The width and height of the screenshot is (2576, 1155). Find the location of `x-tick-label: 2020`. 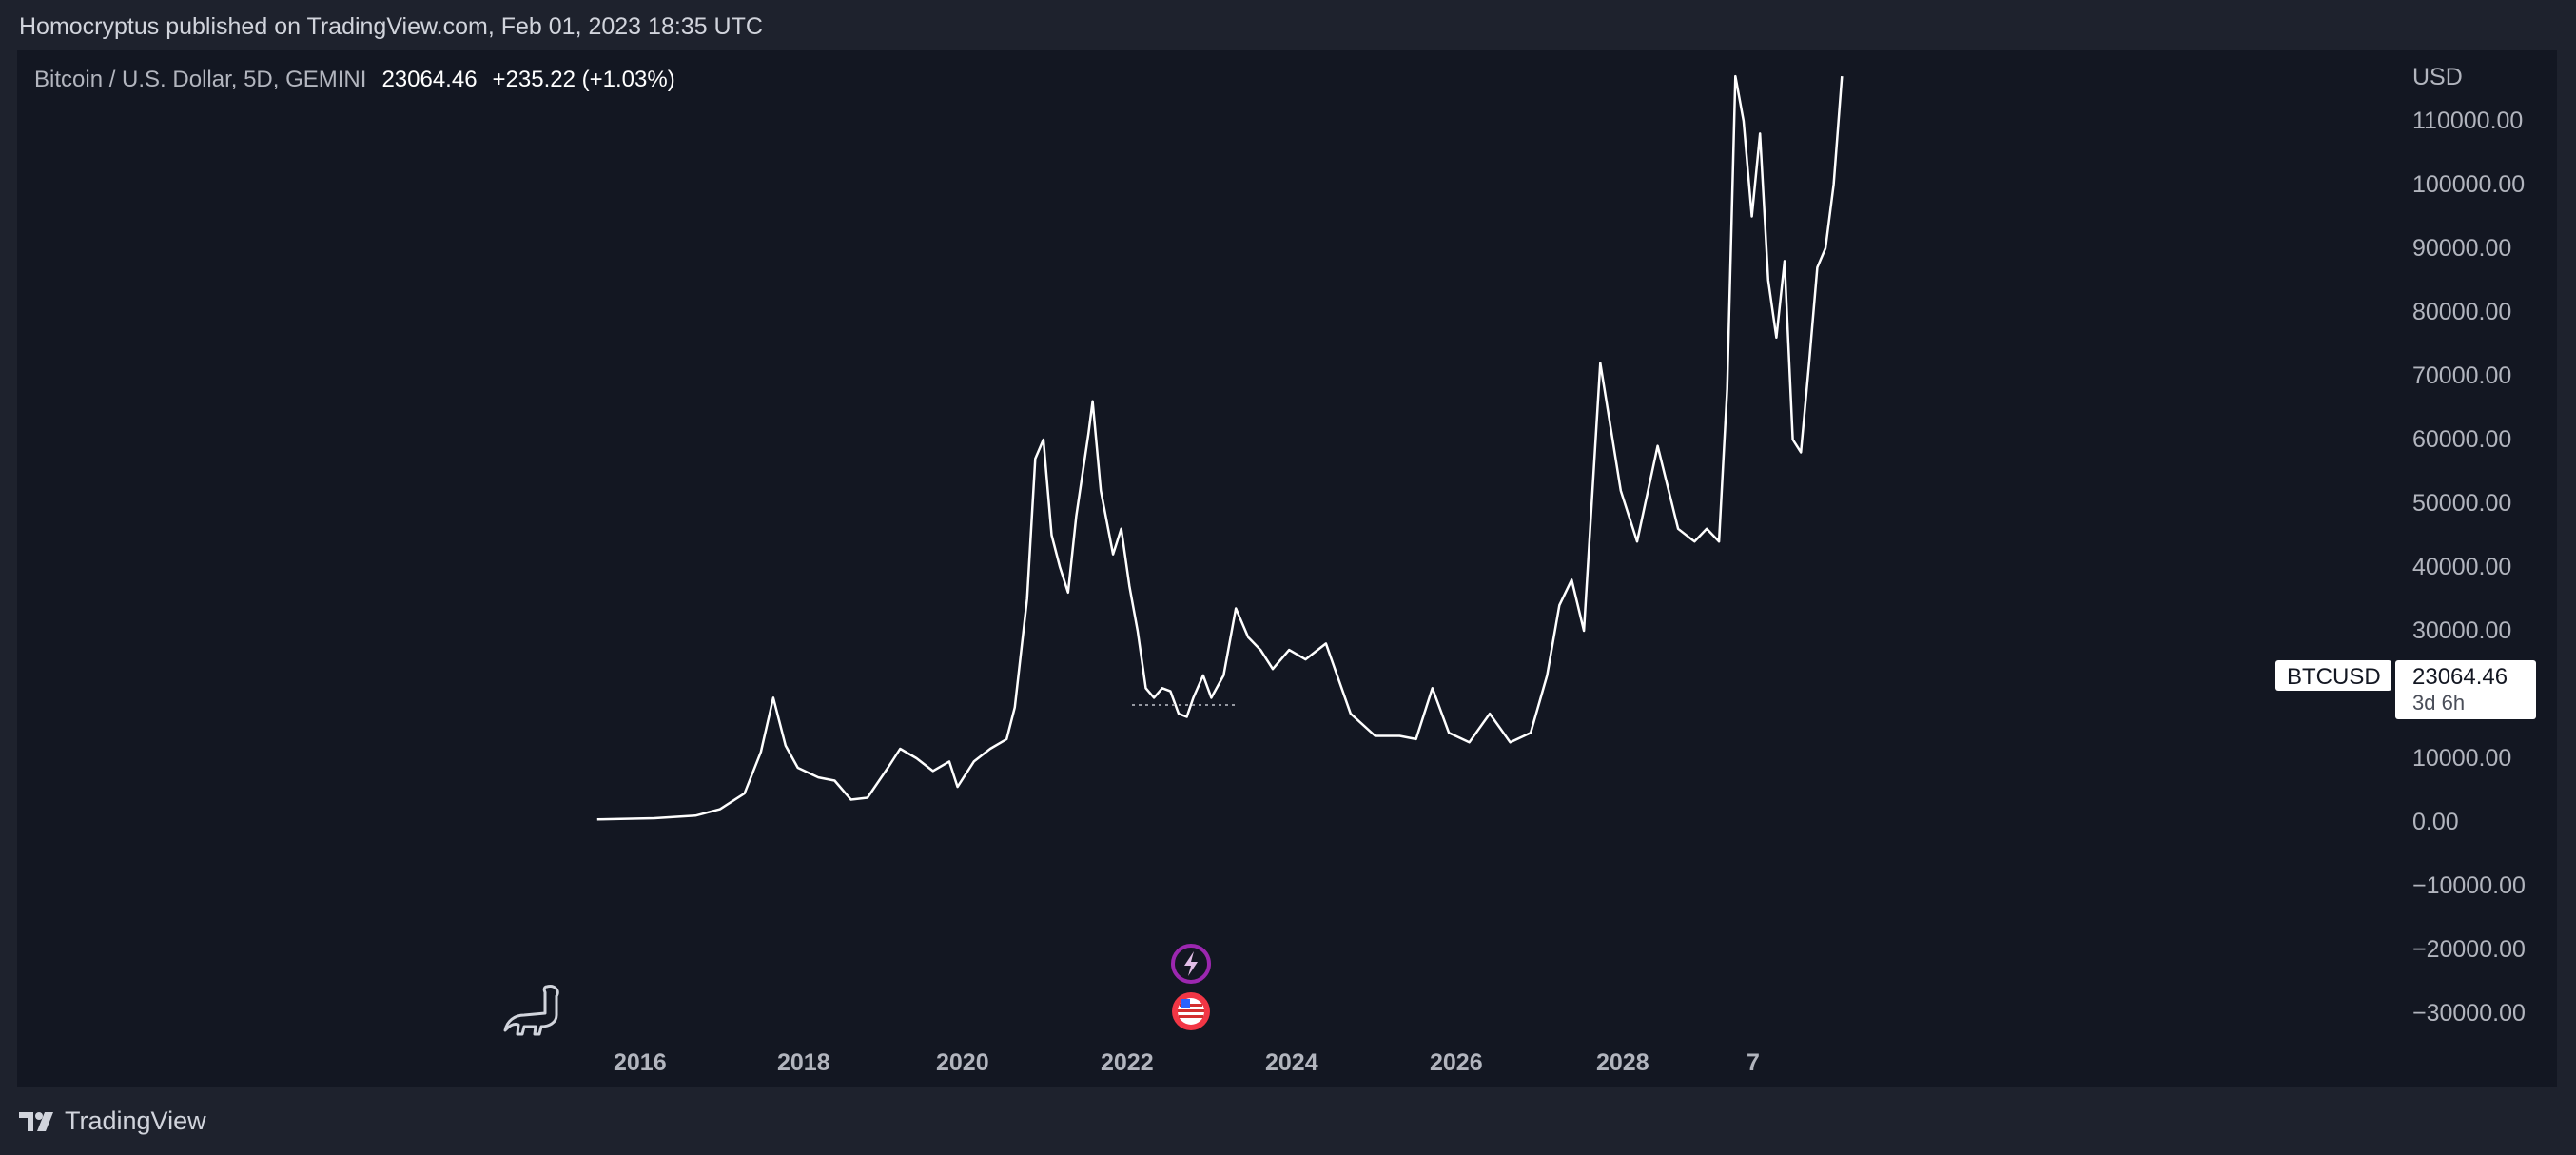

x-tick-label: 2020 is located at coordinates (963, 1062).